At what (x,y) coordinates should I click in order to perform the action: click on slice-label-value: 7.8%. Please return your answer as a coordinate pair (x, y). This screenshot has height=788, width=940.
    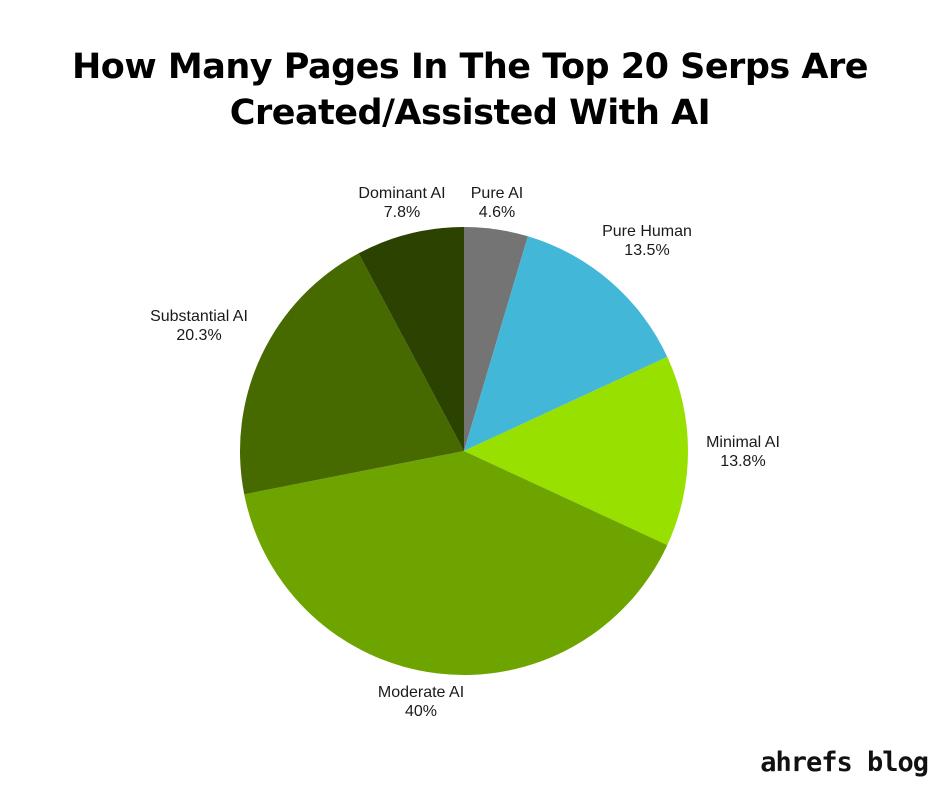
    Looking at the image, I should click on (402, 212).